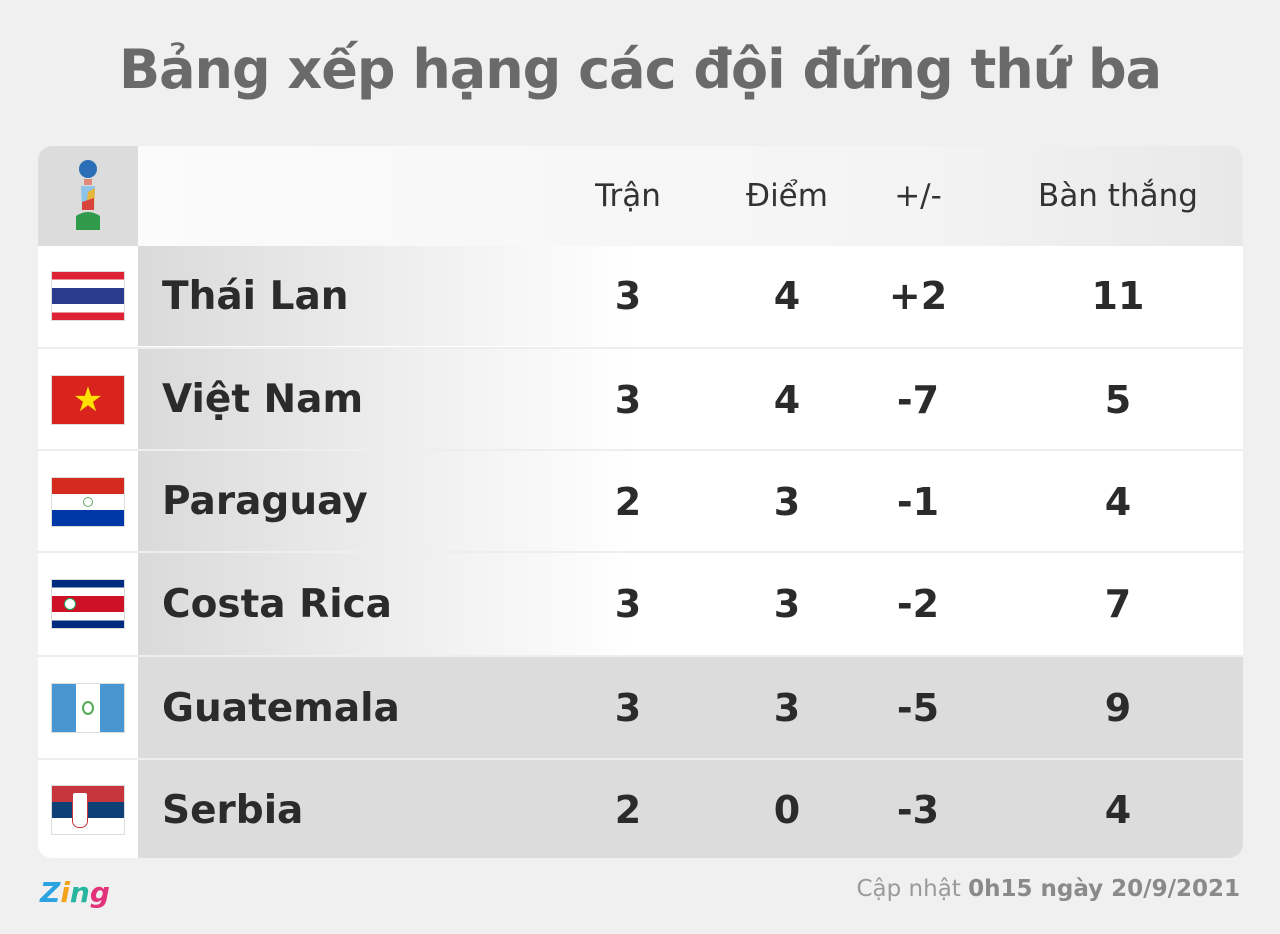  Describe the element at coordinates (640, 69) in the screenshot. I see `page-title: Bảng xếp hạng các đội đứng thứ ba` at that location.